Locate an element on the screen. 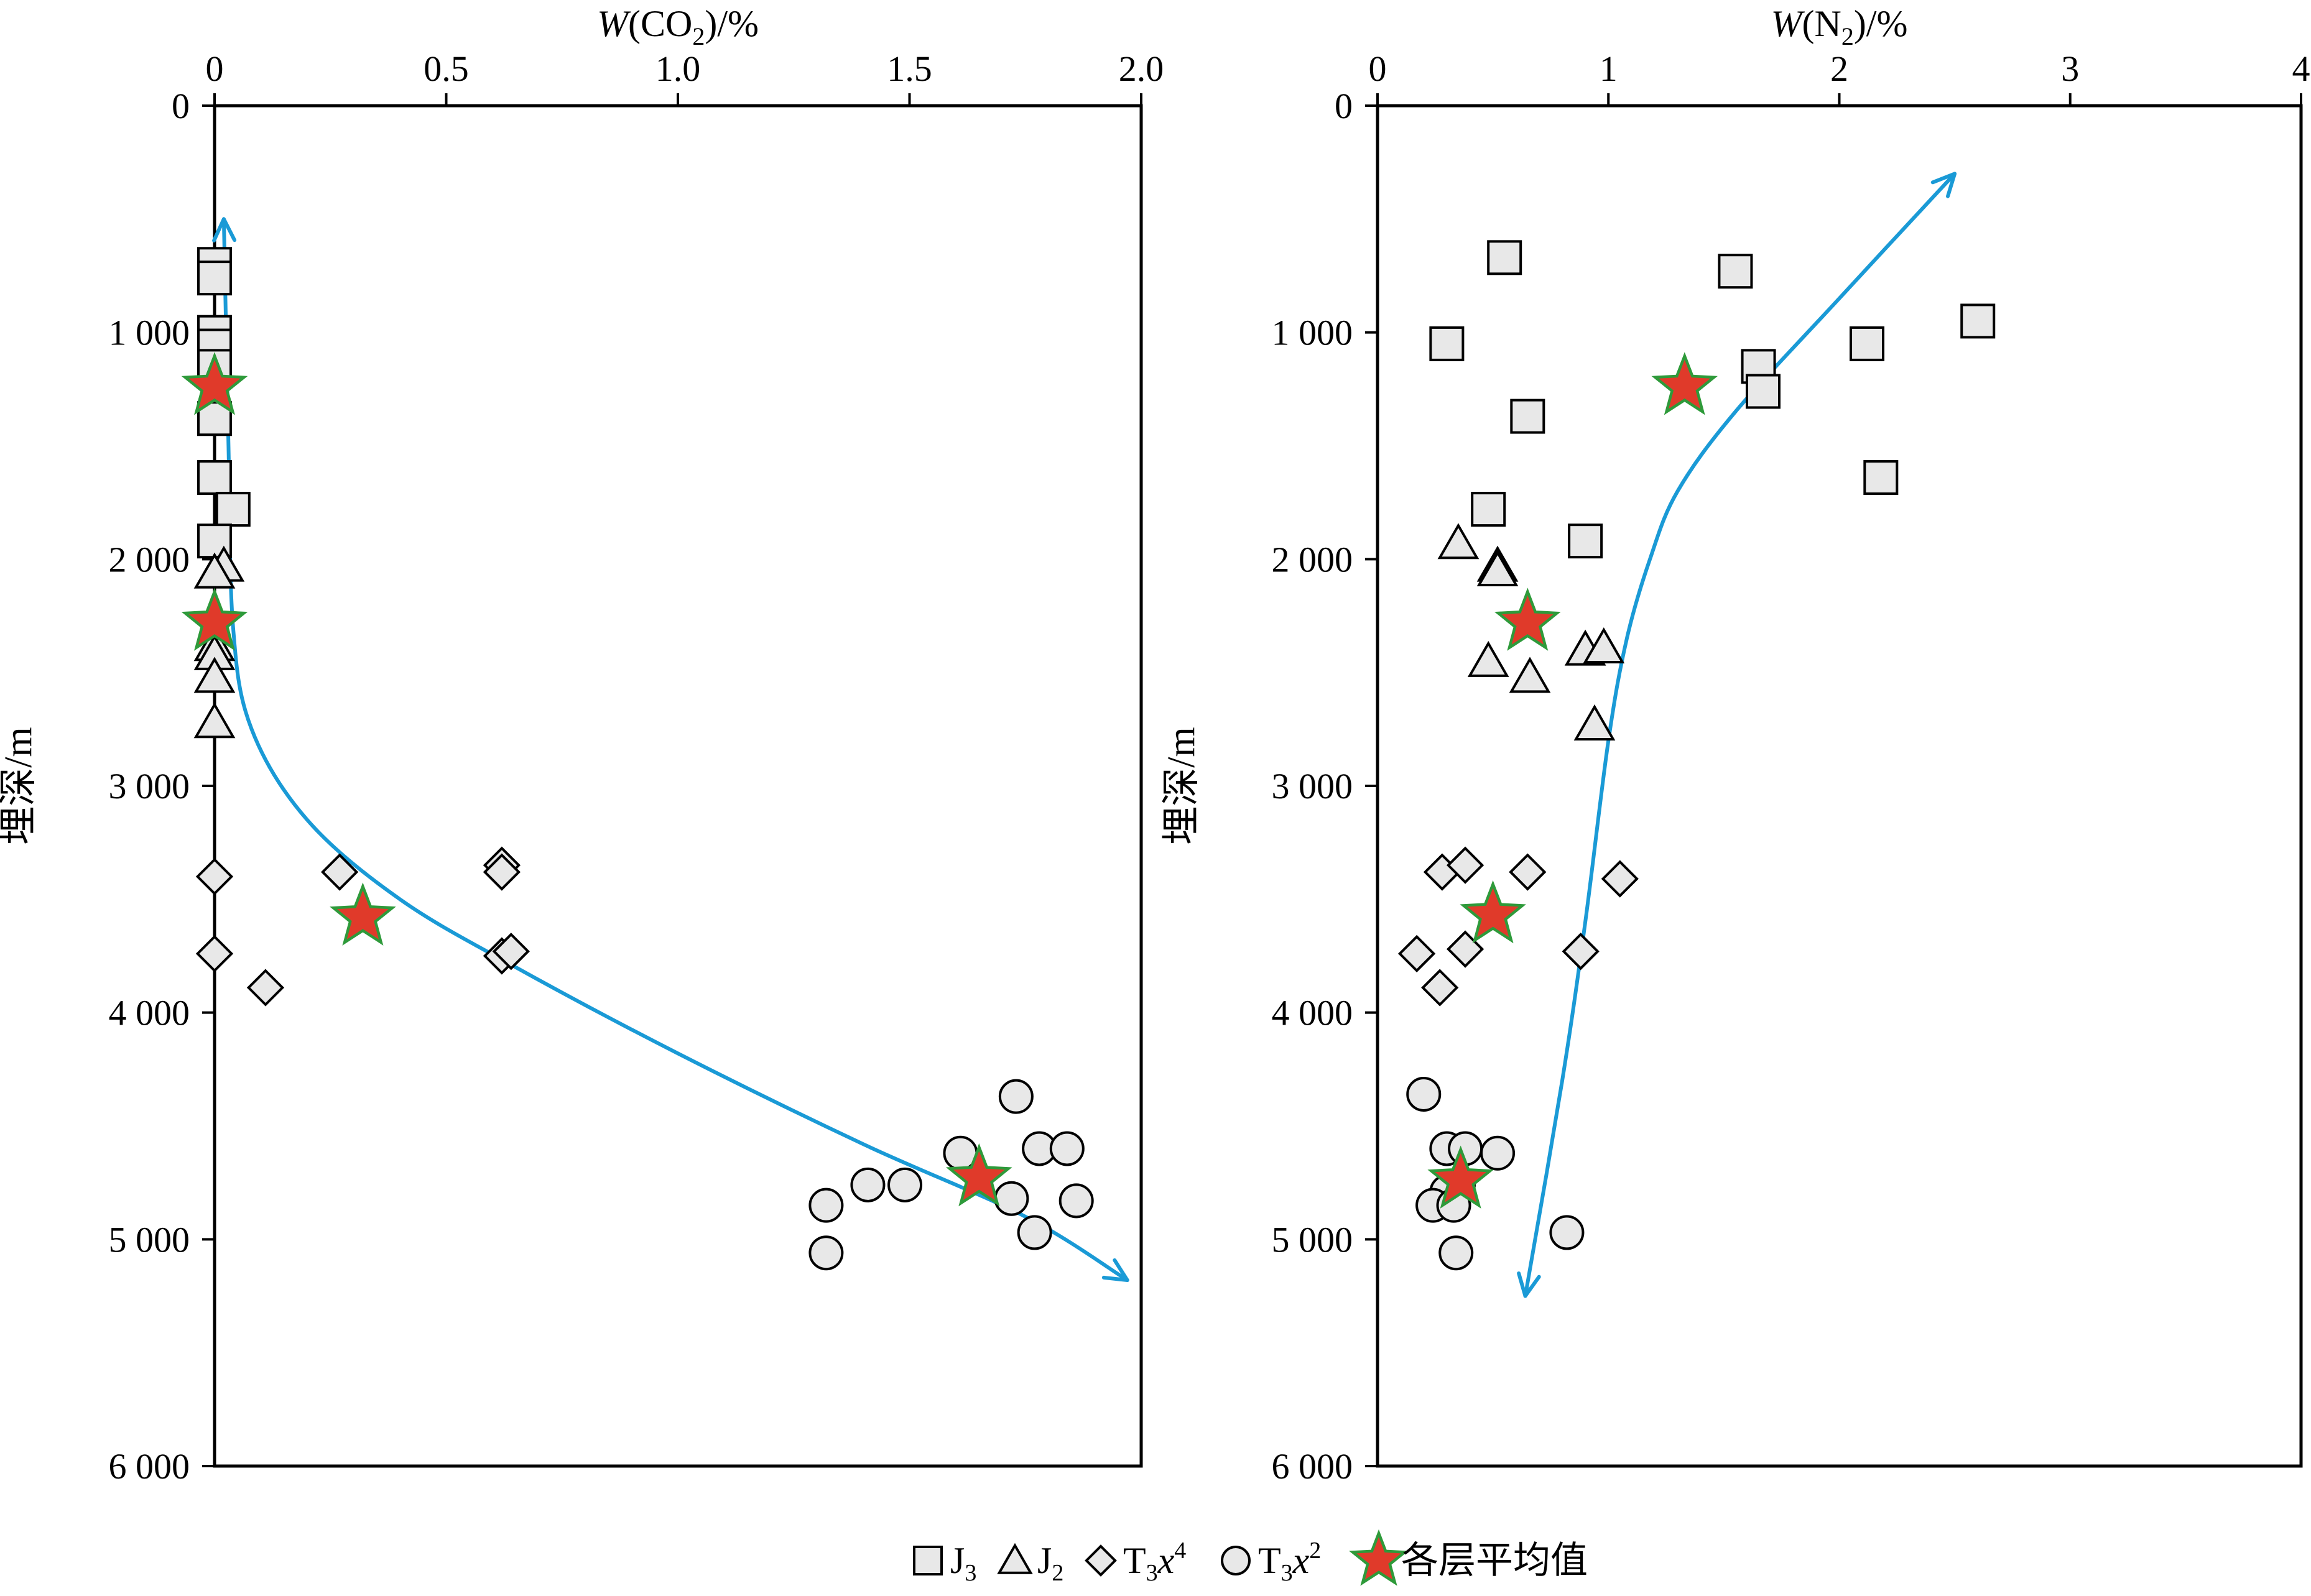  legend-marker-star is located at coordinates (1379, 1558).